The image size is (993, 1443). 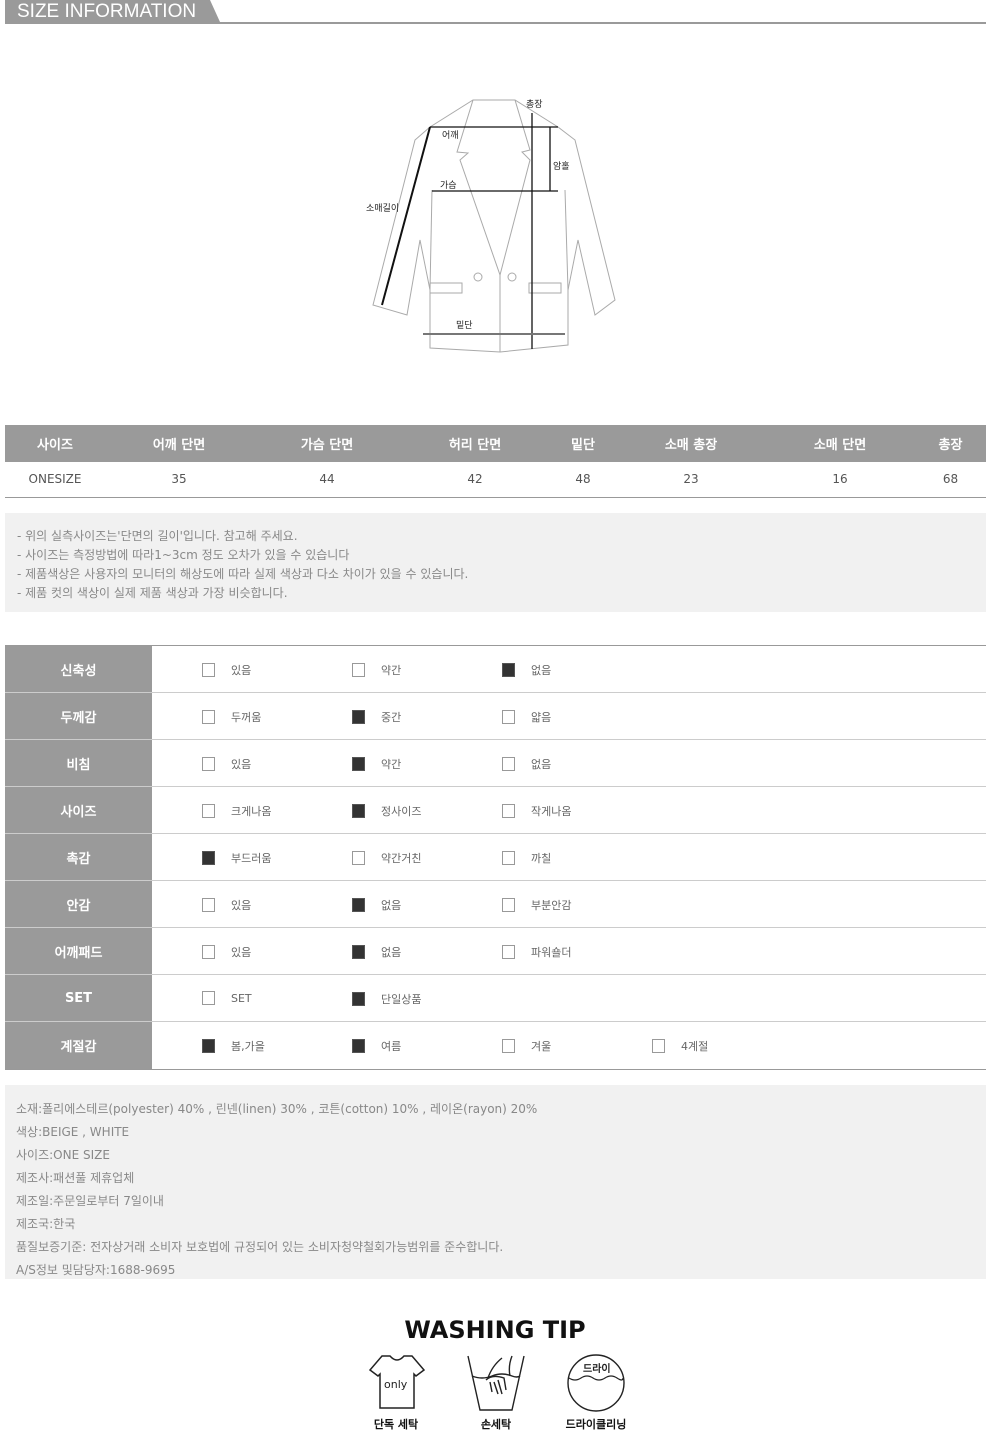 What do you see at coordinates (526, 1046) in the screenshot?
I see `property-option: 겨울` at bounding box center [526, 1046].